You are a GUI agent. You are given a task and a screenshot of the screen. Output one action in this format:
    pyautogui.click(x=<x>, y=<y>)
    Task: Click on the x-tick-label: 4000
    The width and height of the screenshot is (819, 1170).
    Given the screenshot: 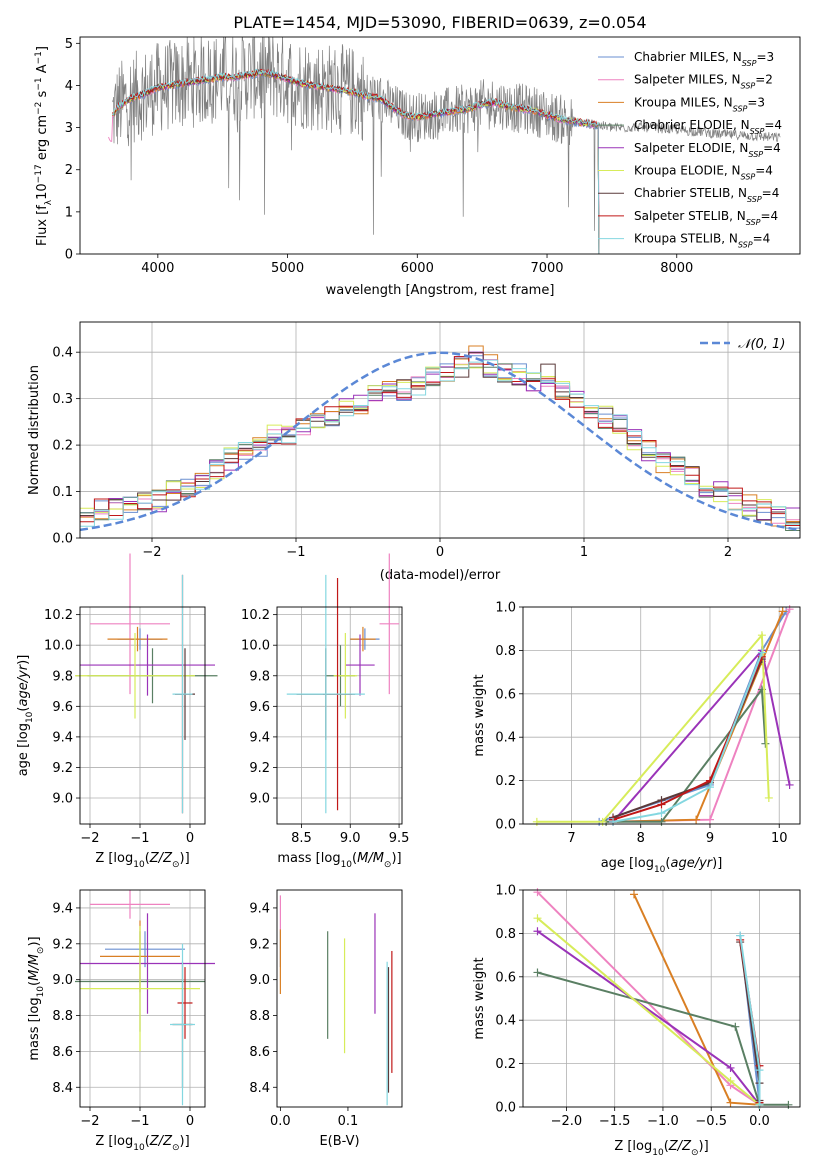 What is the action you would take?
    pyautogui.click(x=157, y=268)
    